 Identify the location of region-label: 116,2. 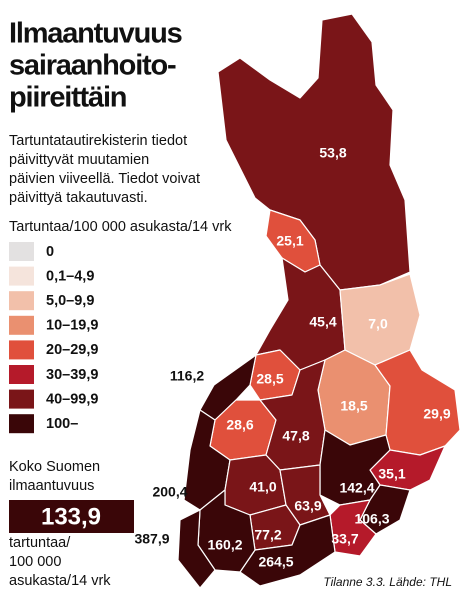
(187, 376).